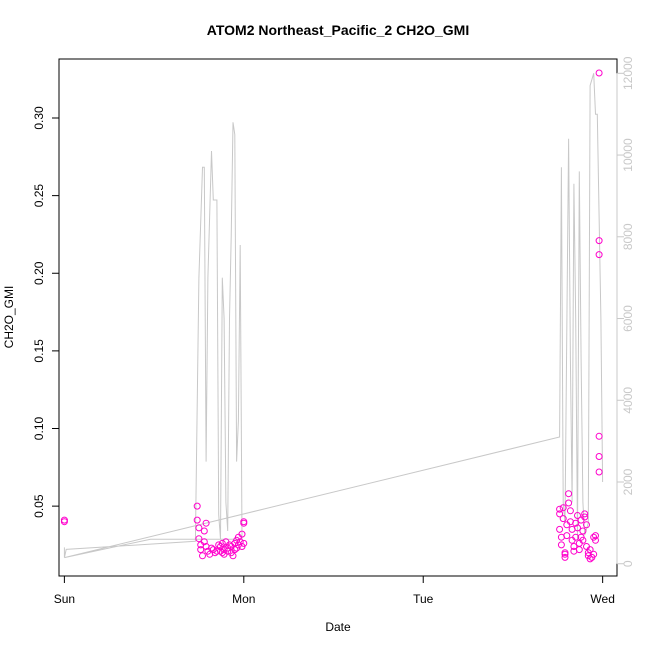 The height and width of the screenshot is (650, 650). I want to click on y2-tick-label: 2000, so click(628, 481).